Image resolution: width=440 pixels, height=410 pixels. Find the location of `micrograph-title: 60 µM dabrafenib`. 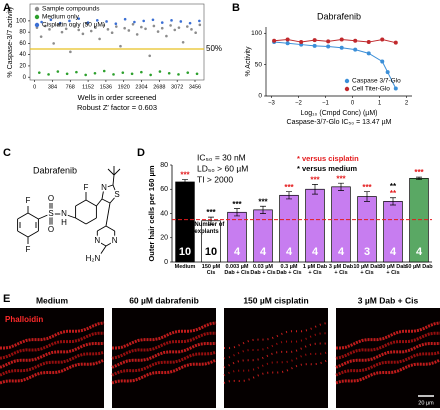

micrograph-title: 60 µM dabrafenib is located at coordinates (164, 300).